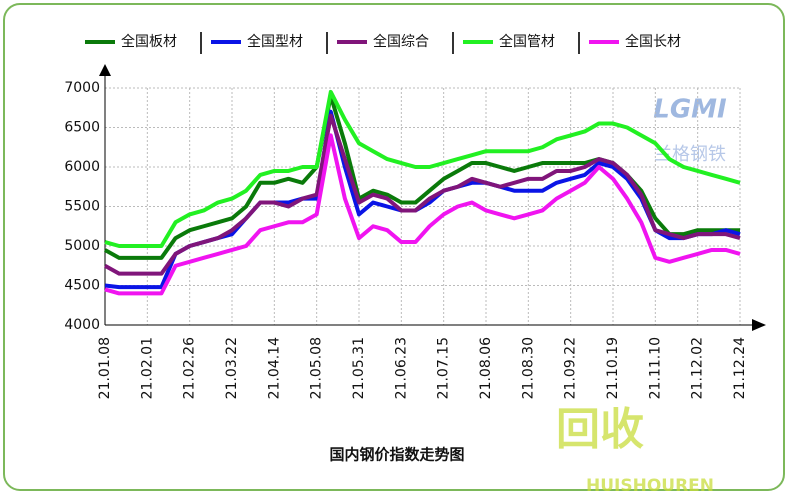  What do you see at coordinates (275, 41) in the screenshot?
I see `legend-label: 全国型材` at bounding box center [275, 41].